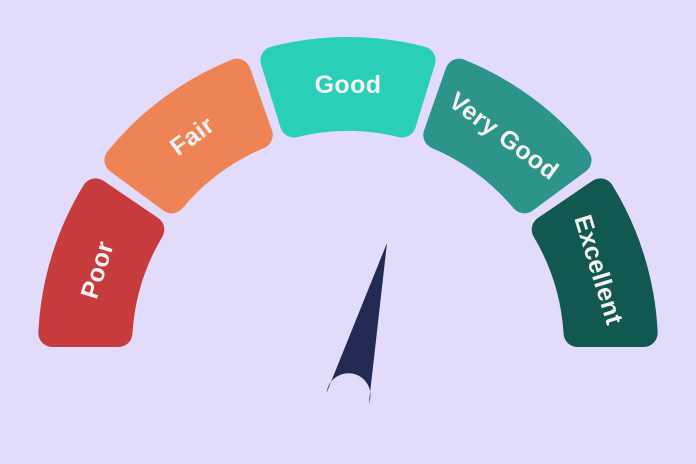  I want to click on gauge-segment-fair, so click(188, 136).